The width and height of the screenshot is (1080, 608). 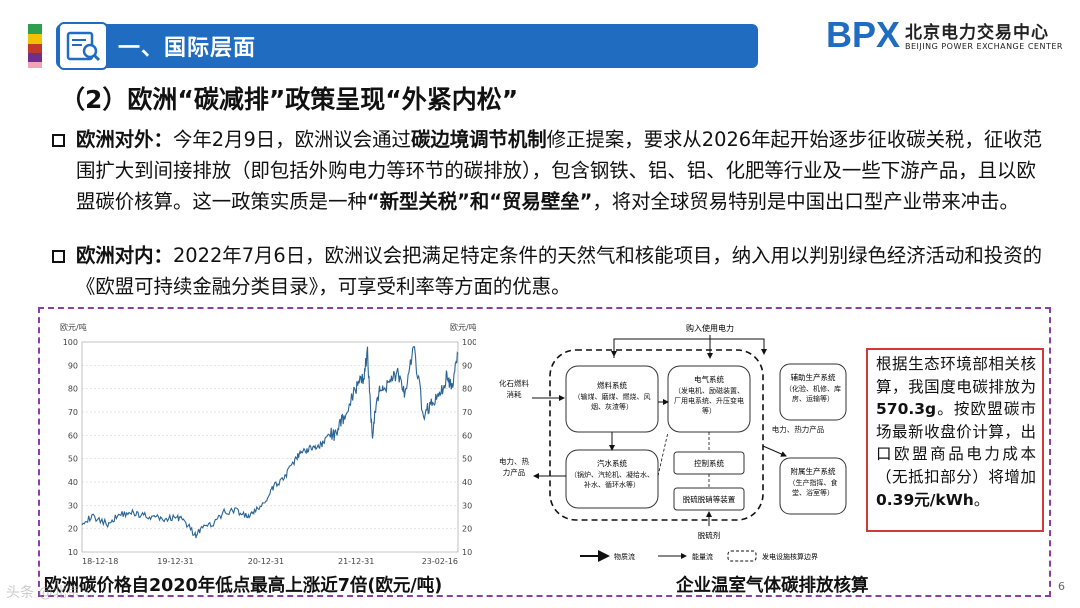 What do you see at coordinates (467, 529) in the screenshot?
I see `y-tick-label-right: 20` at bounding box center [467, 529].